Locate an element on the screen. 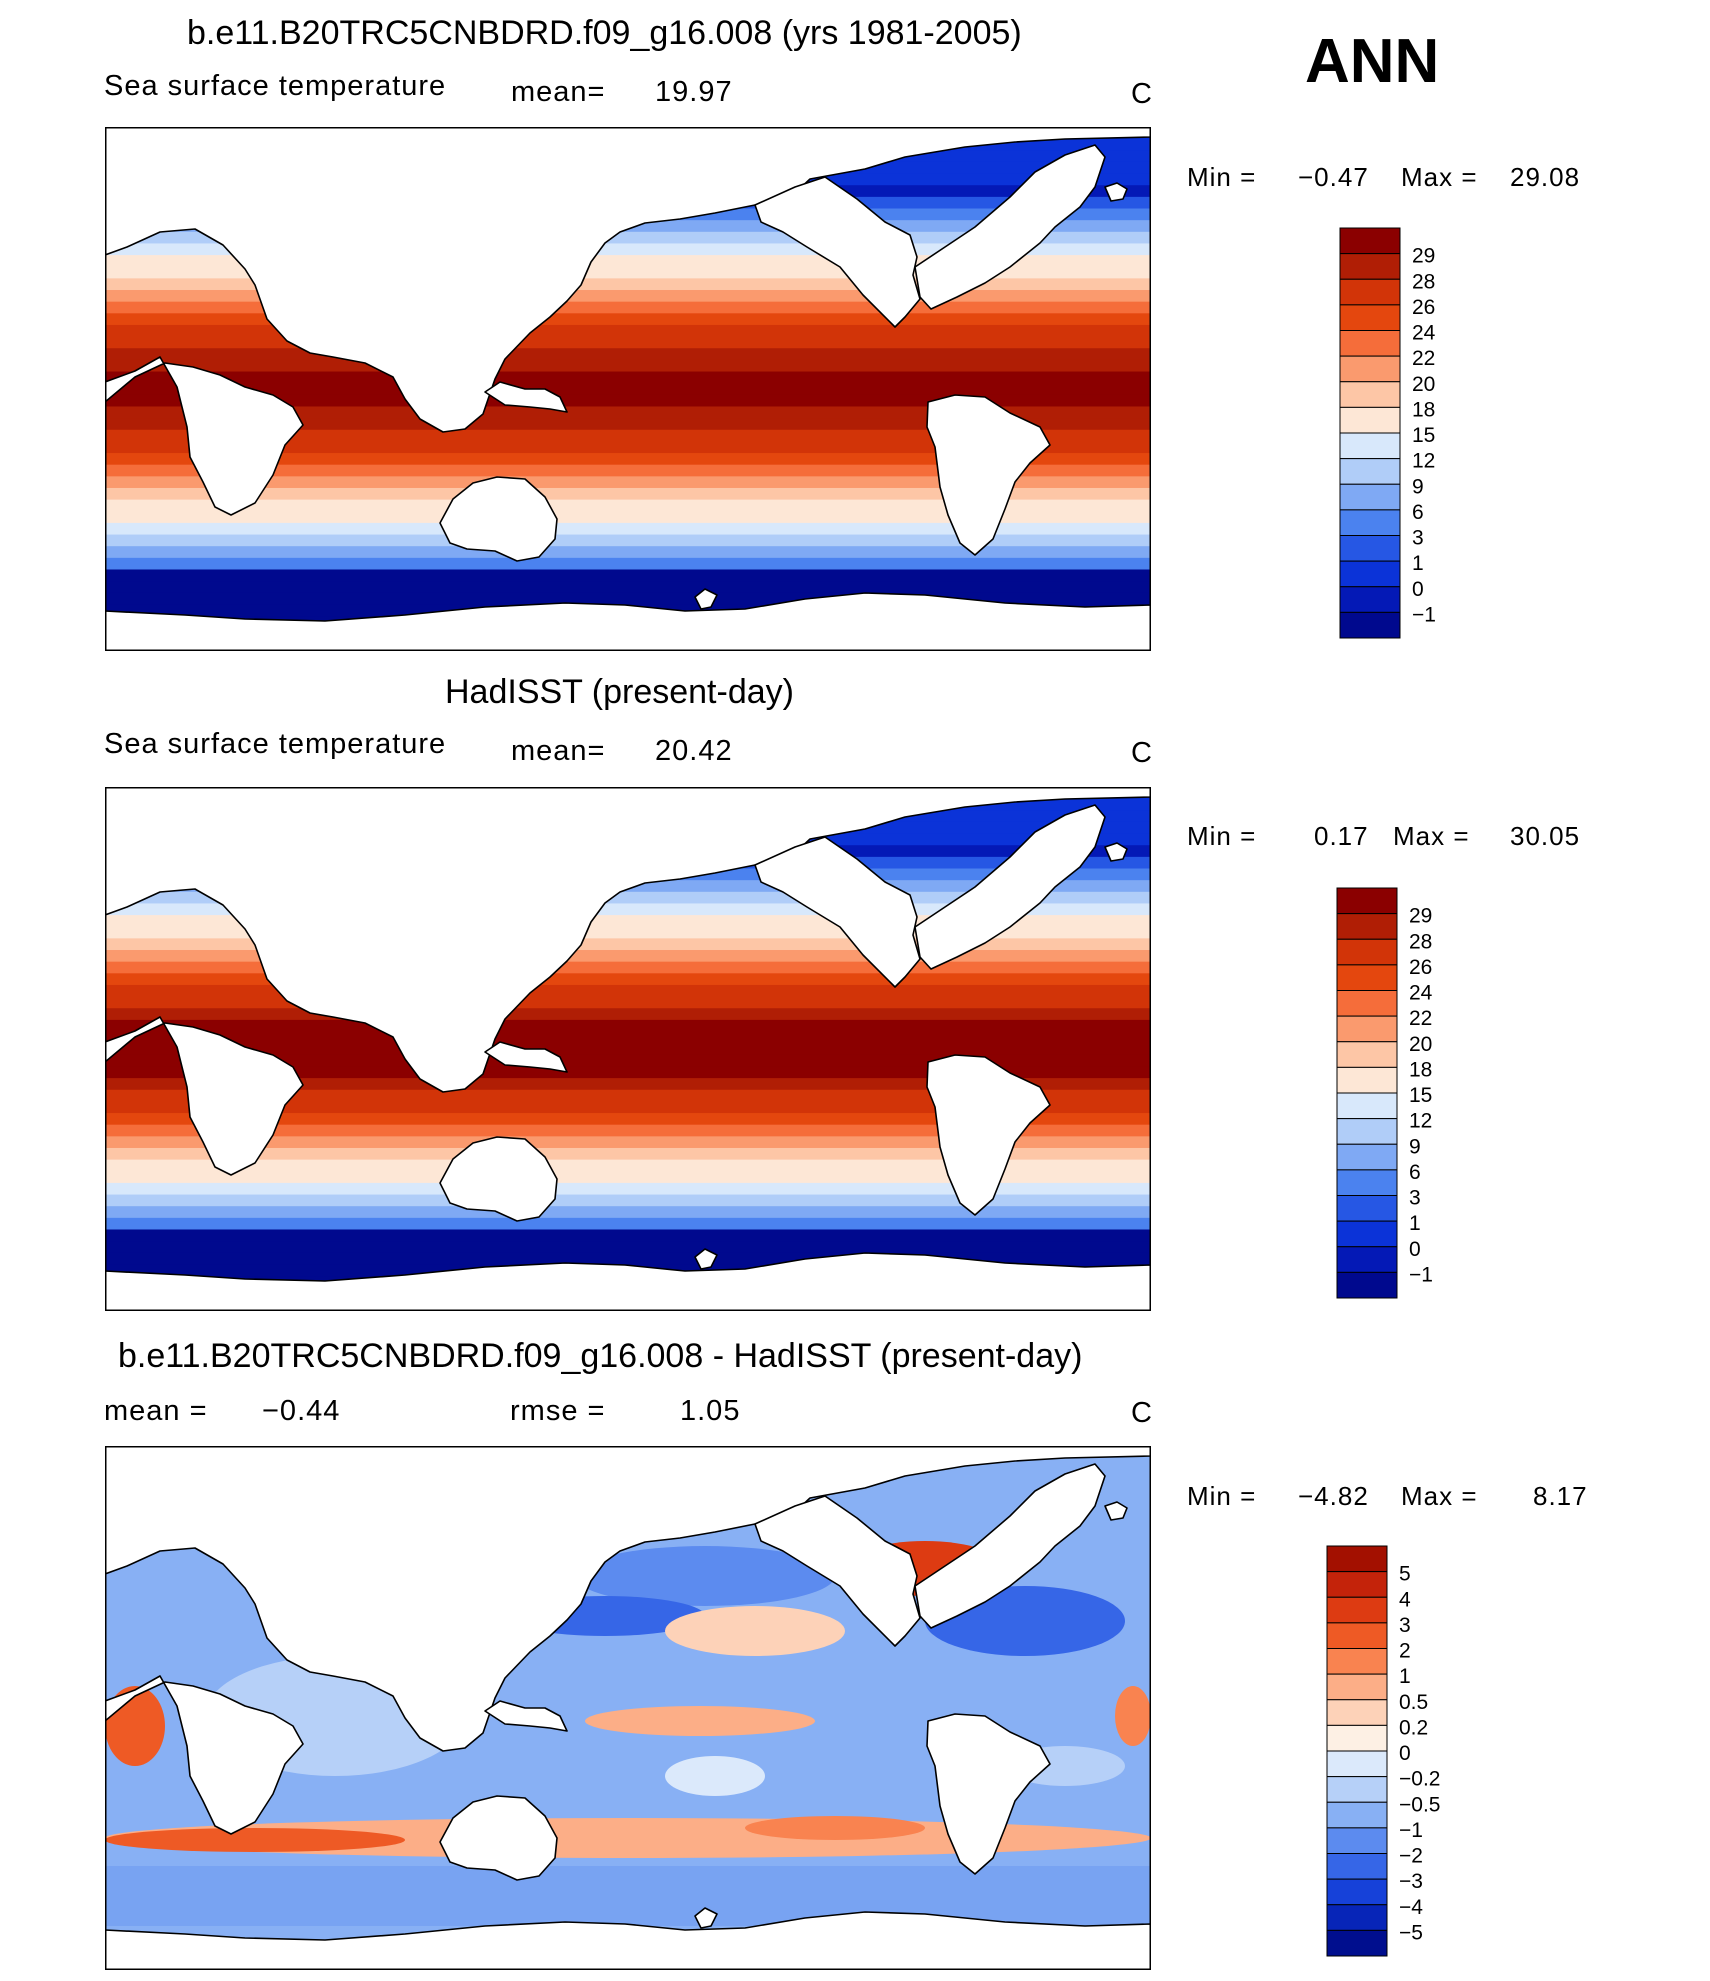 The width and height of the screenshot is (1710, 1981). colorbar-tick-label: 26 is located at coordinates (1423, 307).